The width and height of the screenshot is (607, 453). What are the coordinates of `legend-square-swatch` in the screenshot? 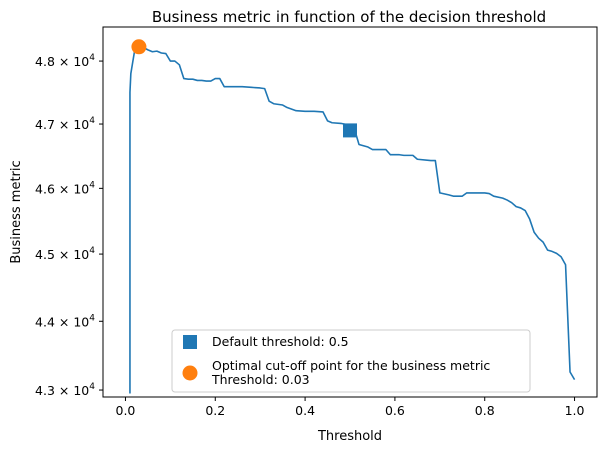 It's located at (190, 342).